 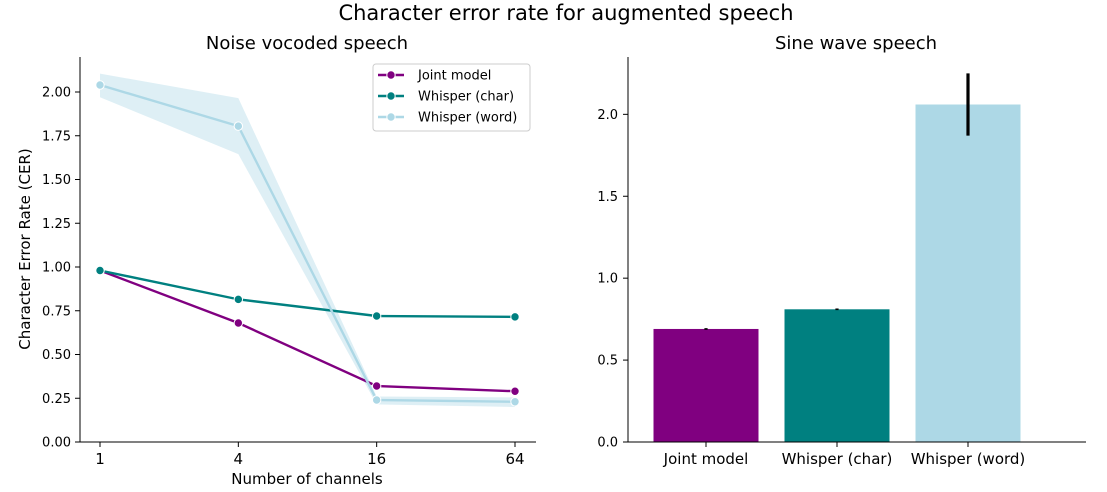 What do you see at coordinates (239, 459) in the screenshot?
I see `x-tick-label: 4` at bounding box center [239, 459].